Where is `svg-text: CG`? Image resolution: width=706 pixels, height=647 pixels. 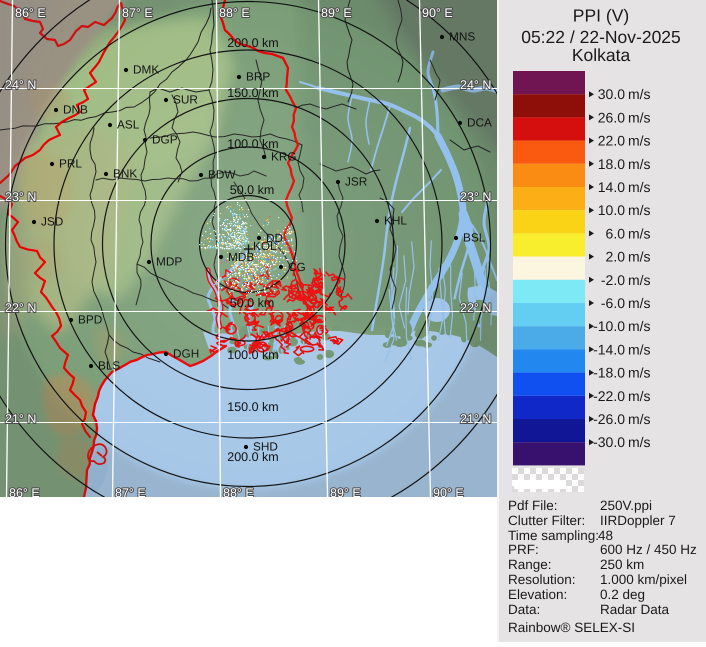 svg-text: CG is located at coordinates (297, 267).